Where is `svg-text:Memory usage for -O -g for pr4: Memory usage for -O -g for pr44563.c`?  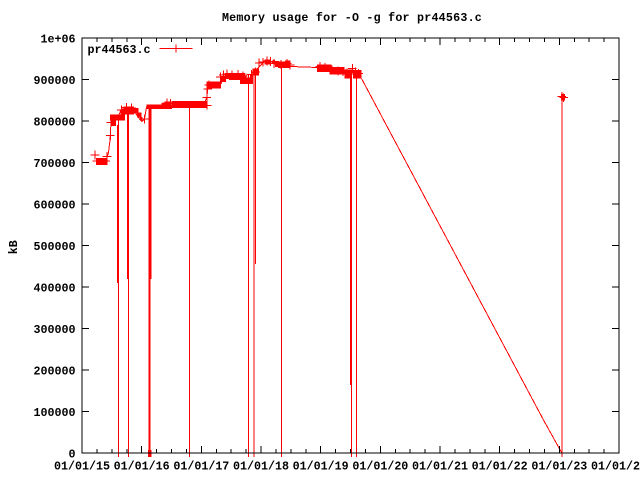 svg-text:Memory usage for -O -g for pr4: Memory usage for -O -g for pr44563.c is located at coordinates (352, 18).